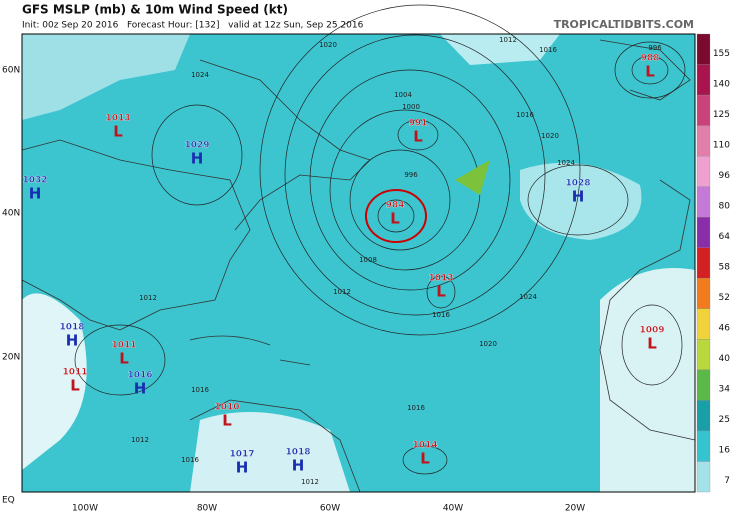 This screenshot has width=732, height=520. What do you see at coordinates (577, 184) in the screenshot?
I see `center-value: 1028` at bounding box center [577, 184].